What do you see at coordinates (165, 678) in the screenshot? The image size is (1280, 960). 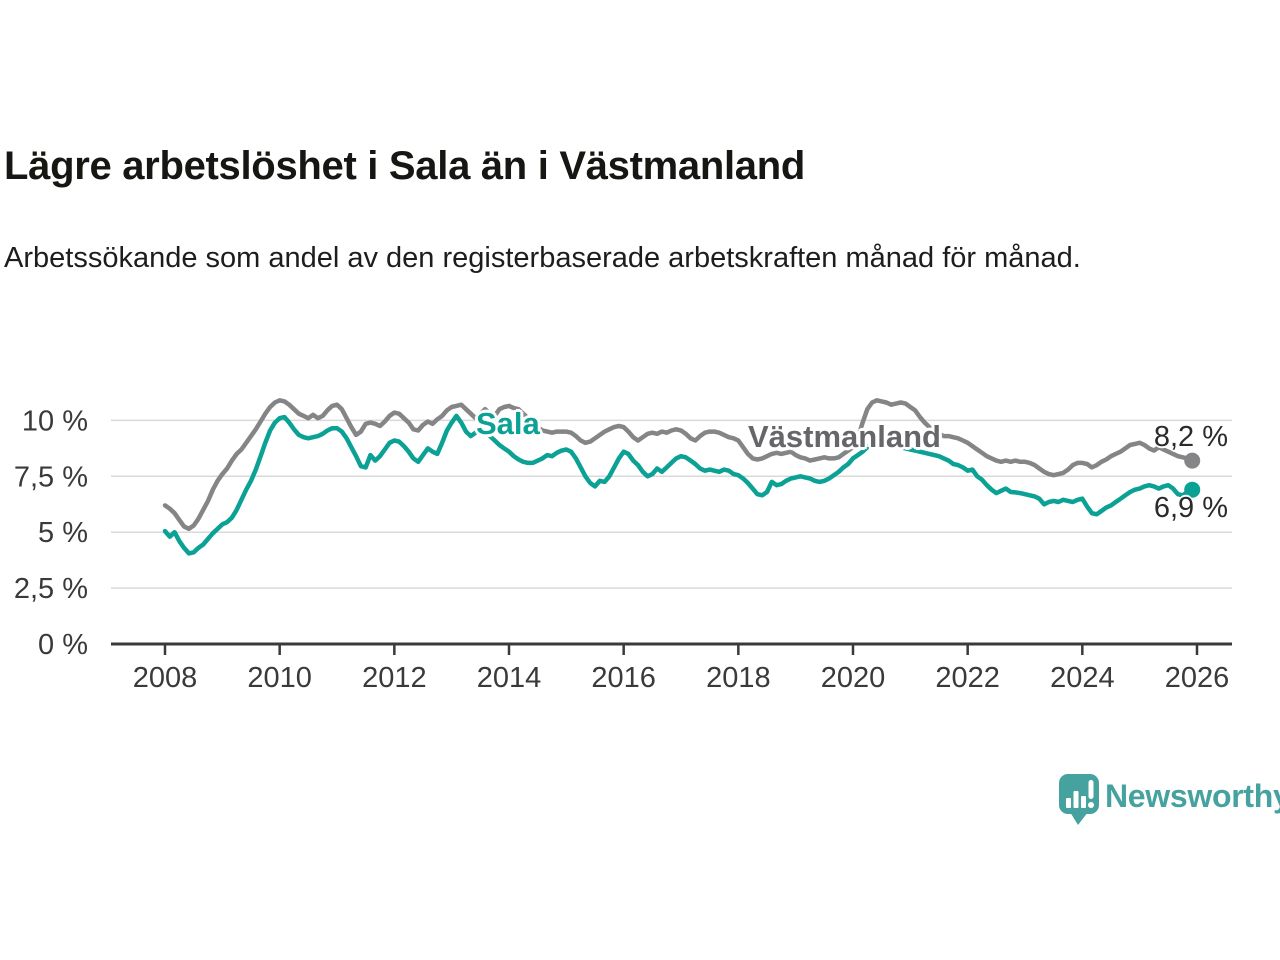 I see `x-tick-label: 2008` at bounding box center [165, 678].